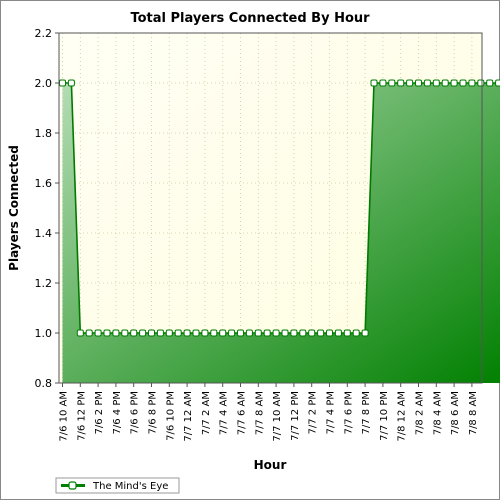 The width and height of the screenshot is (500, 500). Describe the element at coordinates (44, 333) in the screenshot. I see `y-tick-label: 1.0` at that location.